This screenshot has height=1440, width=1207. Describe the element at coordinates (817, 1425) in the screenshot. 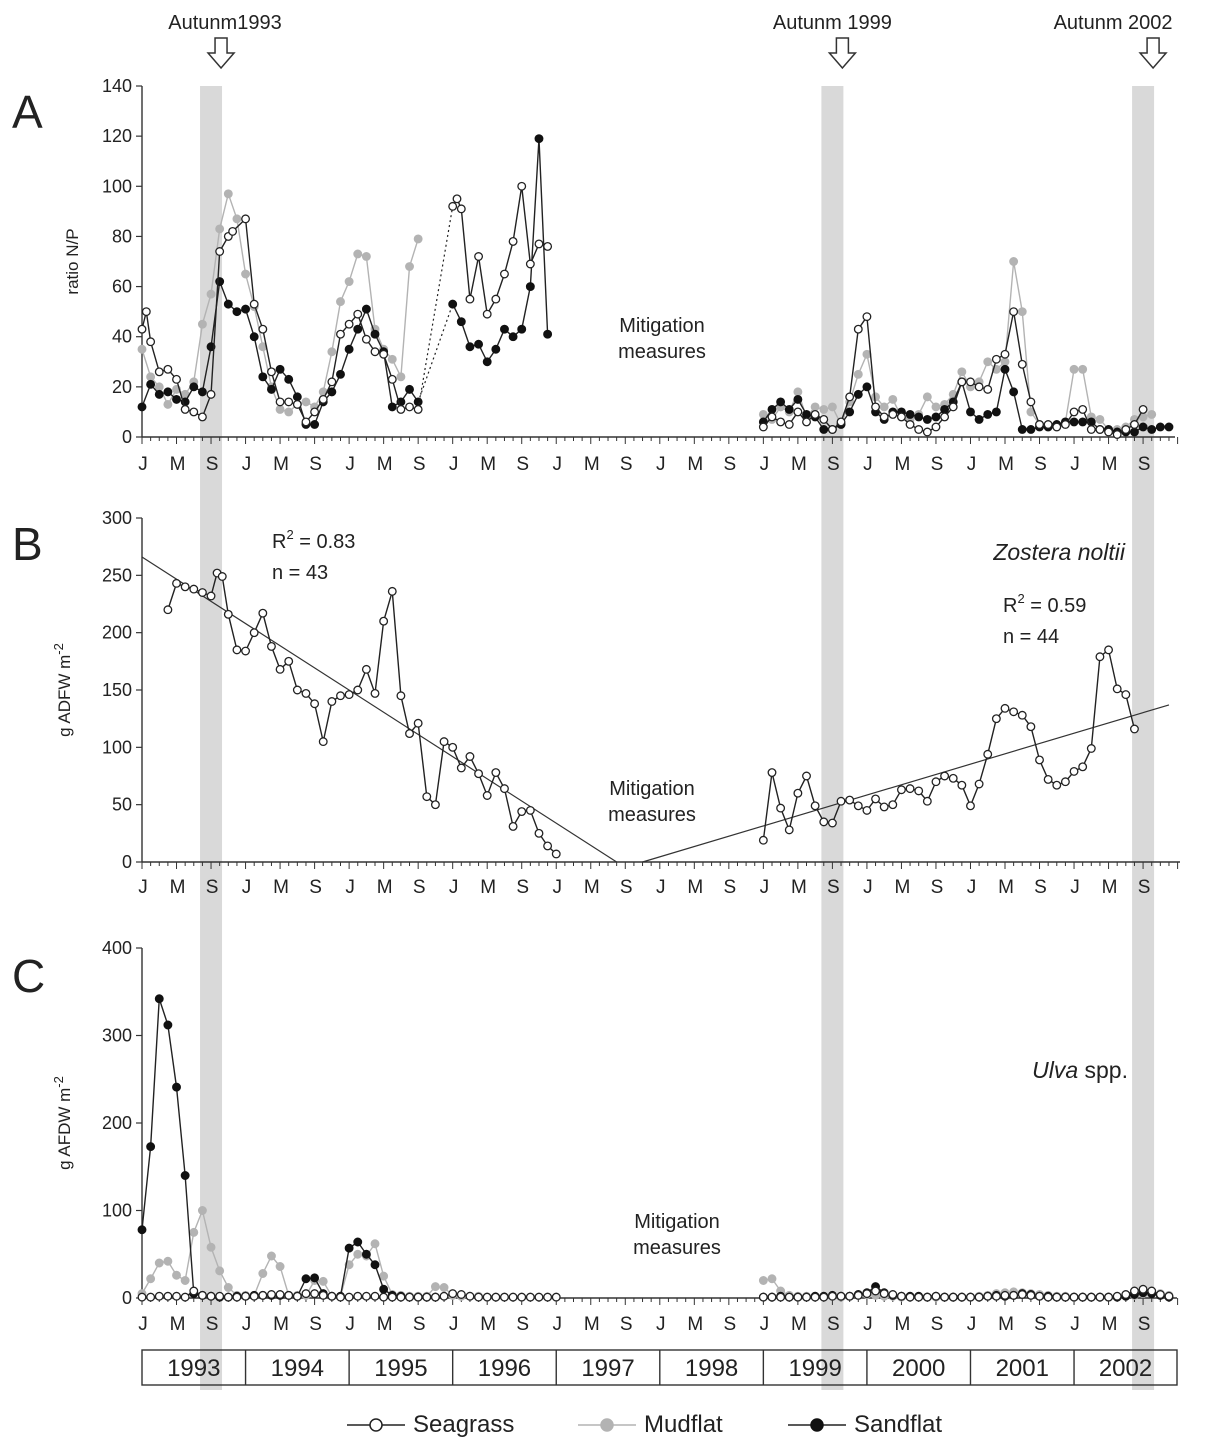

I see `legend-marker-sandflat` at that location.